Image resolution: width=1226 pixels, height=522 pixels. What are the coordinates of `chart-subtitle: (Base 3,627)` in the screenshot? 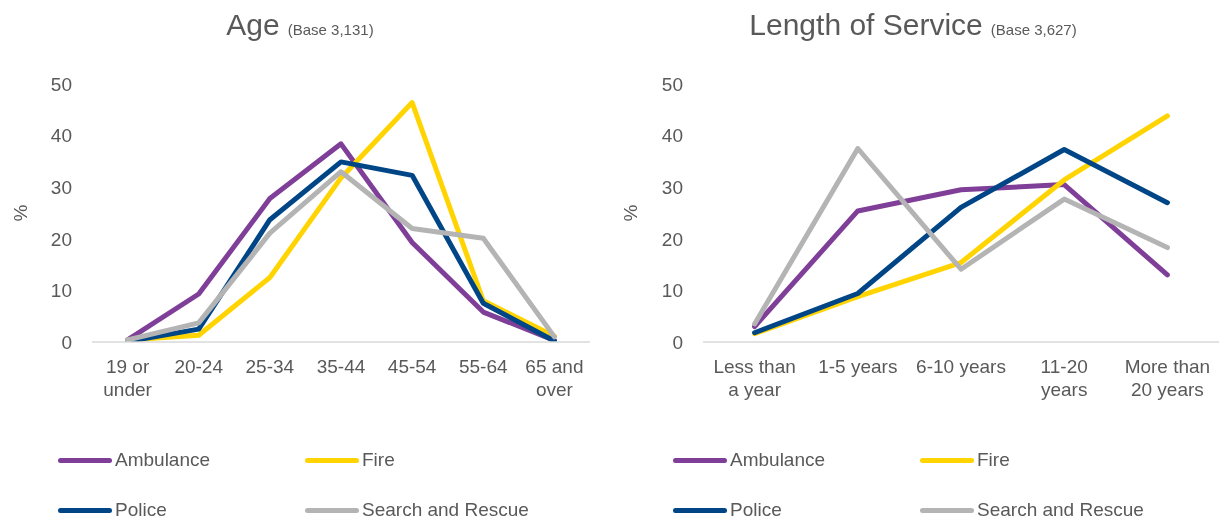 It's located at (1033, 29).